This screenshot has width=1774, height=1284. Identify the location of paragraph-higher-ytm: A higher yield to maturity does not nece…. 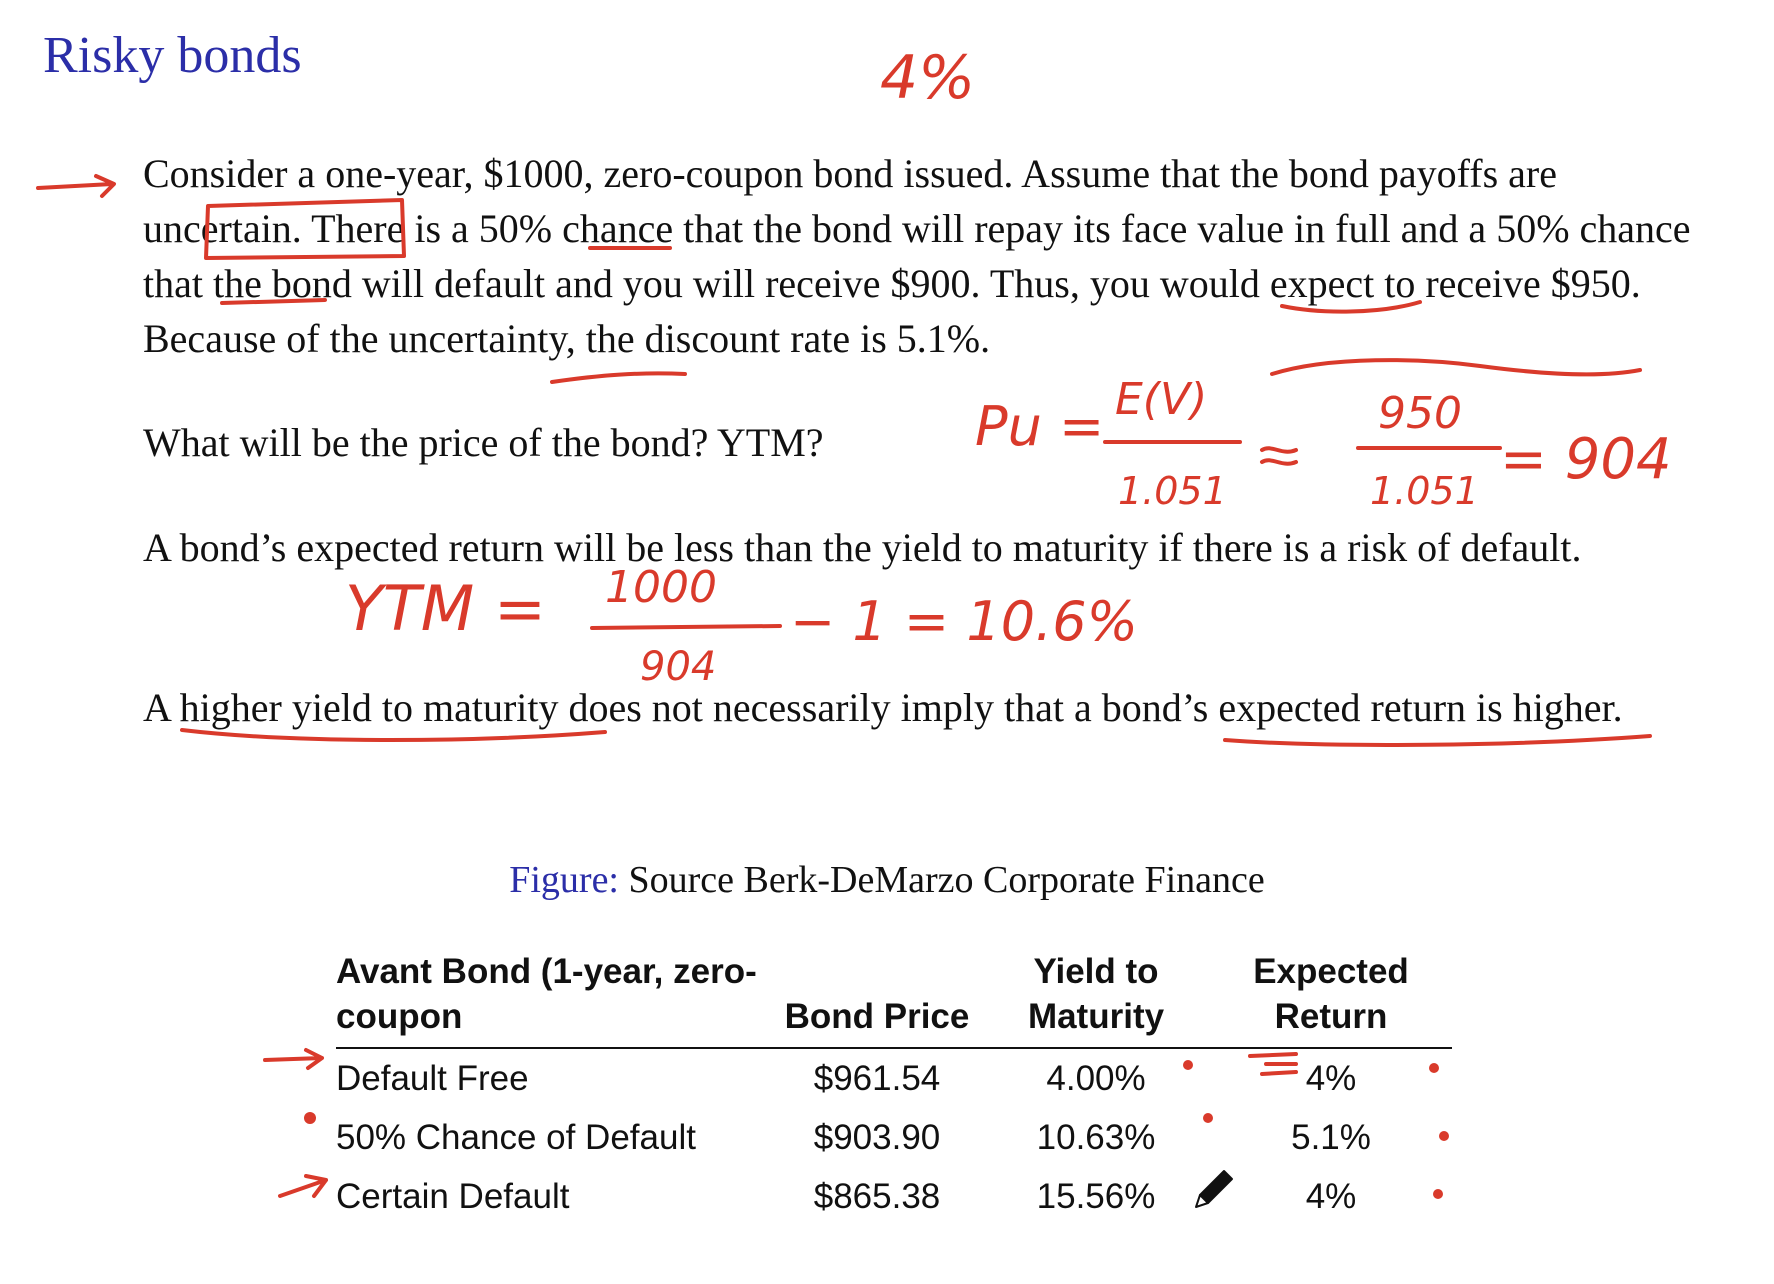
(883, 707).